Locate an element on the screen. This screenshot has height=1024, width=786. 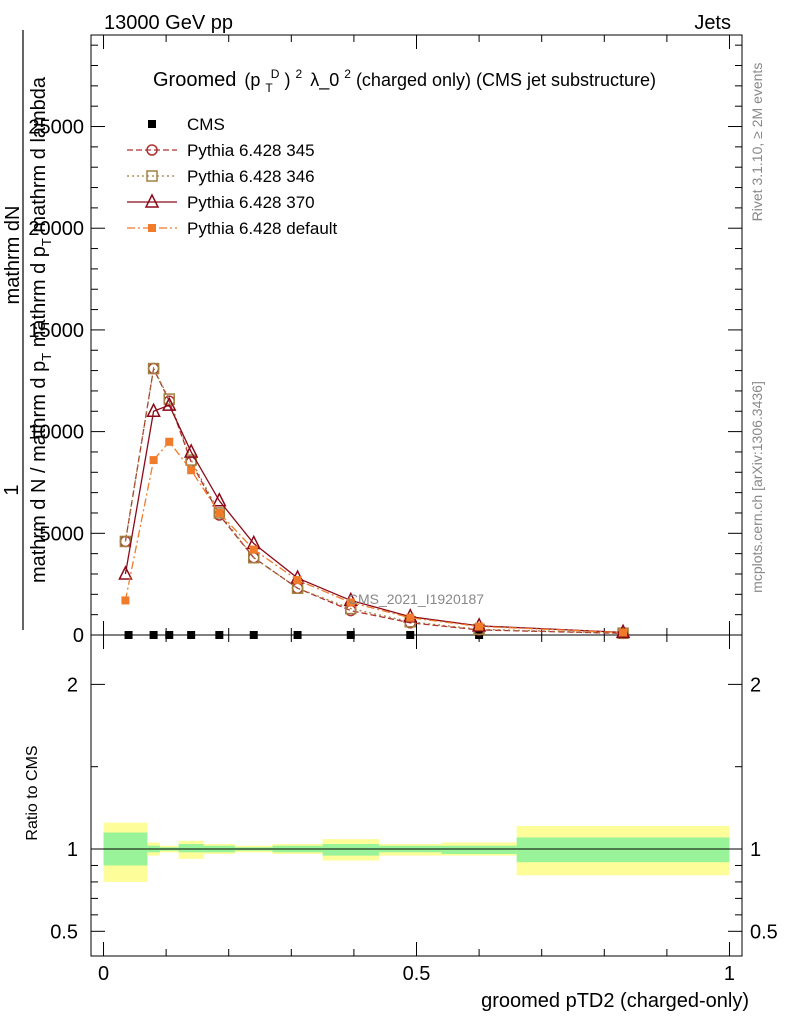
ratio-ytick-label-2: 2 is located at coordinates (72, 685).